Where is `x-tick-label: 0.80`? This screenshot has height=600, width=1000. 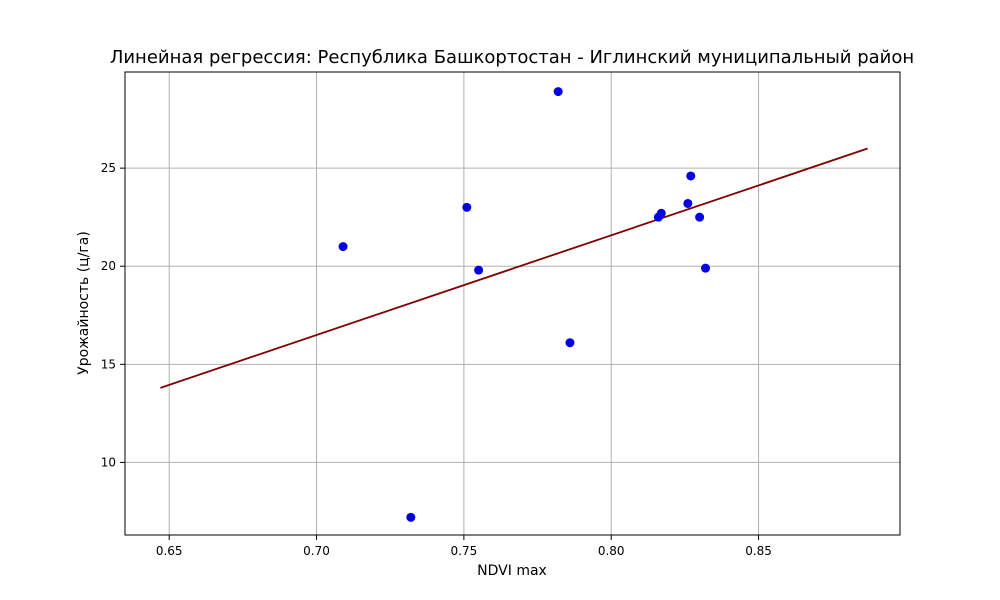 x-tick-label: 0.80 is located at coordinates (611, 551).